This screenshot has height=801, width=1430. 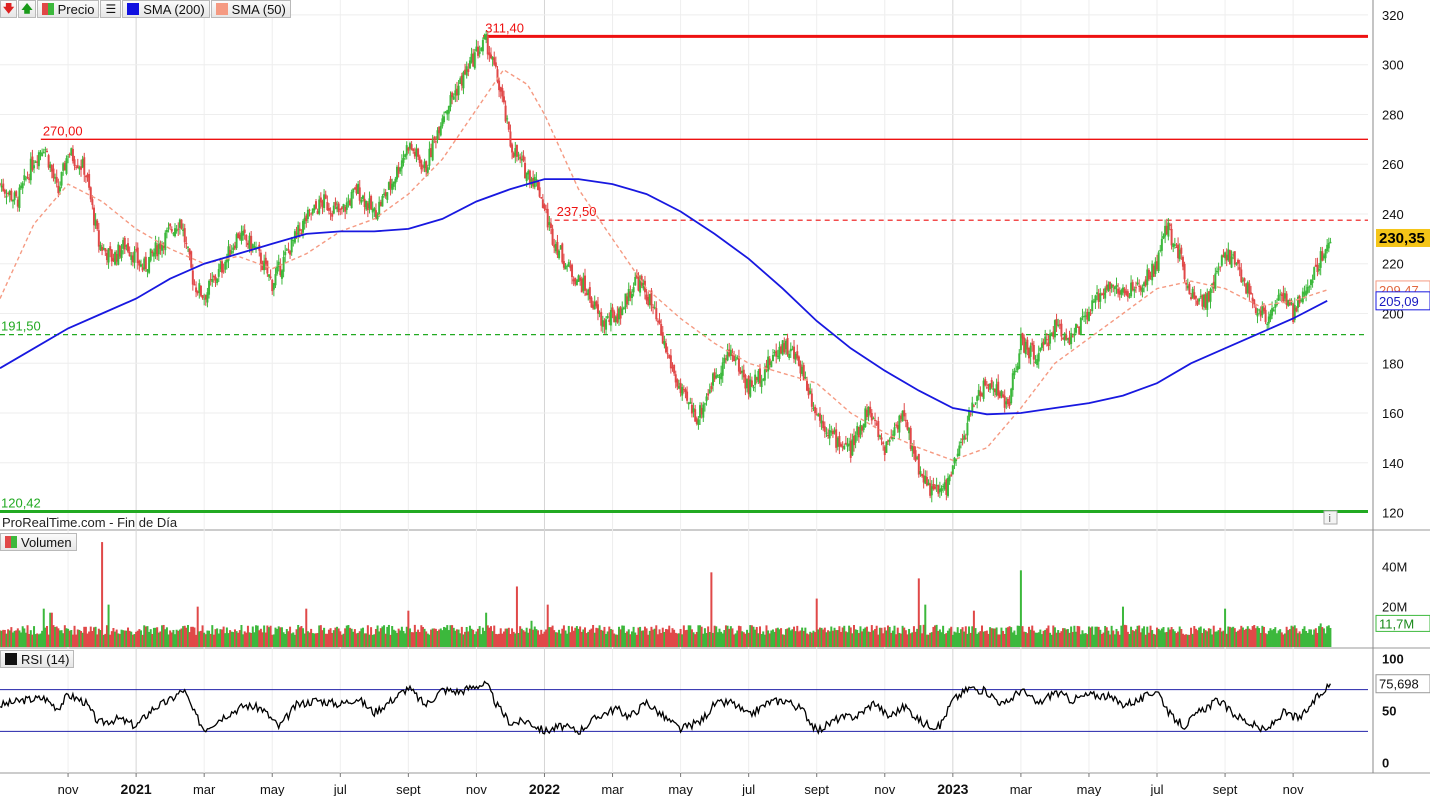 What do you see at coordinates (38, 542) in the screenshot?
I see `volume-panel-label: Volumen` at bounding box center [38, 542].